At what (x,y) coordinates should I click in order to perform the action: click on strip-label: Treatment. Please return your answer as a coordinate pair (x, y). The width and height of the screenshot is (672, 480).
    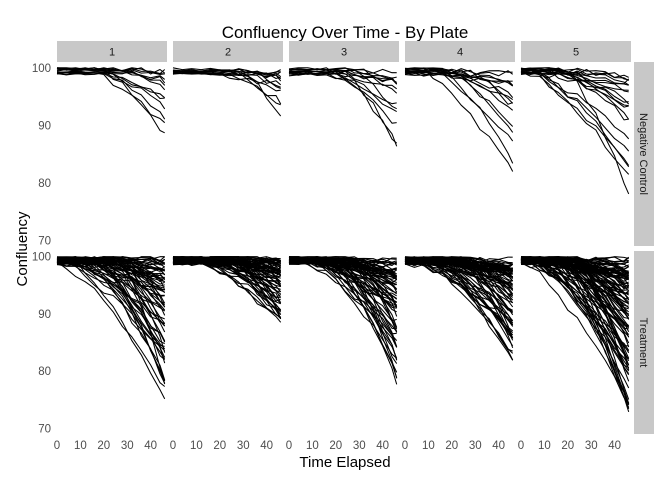
    Looking at the image, I should click on (643, 343).